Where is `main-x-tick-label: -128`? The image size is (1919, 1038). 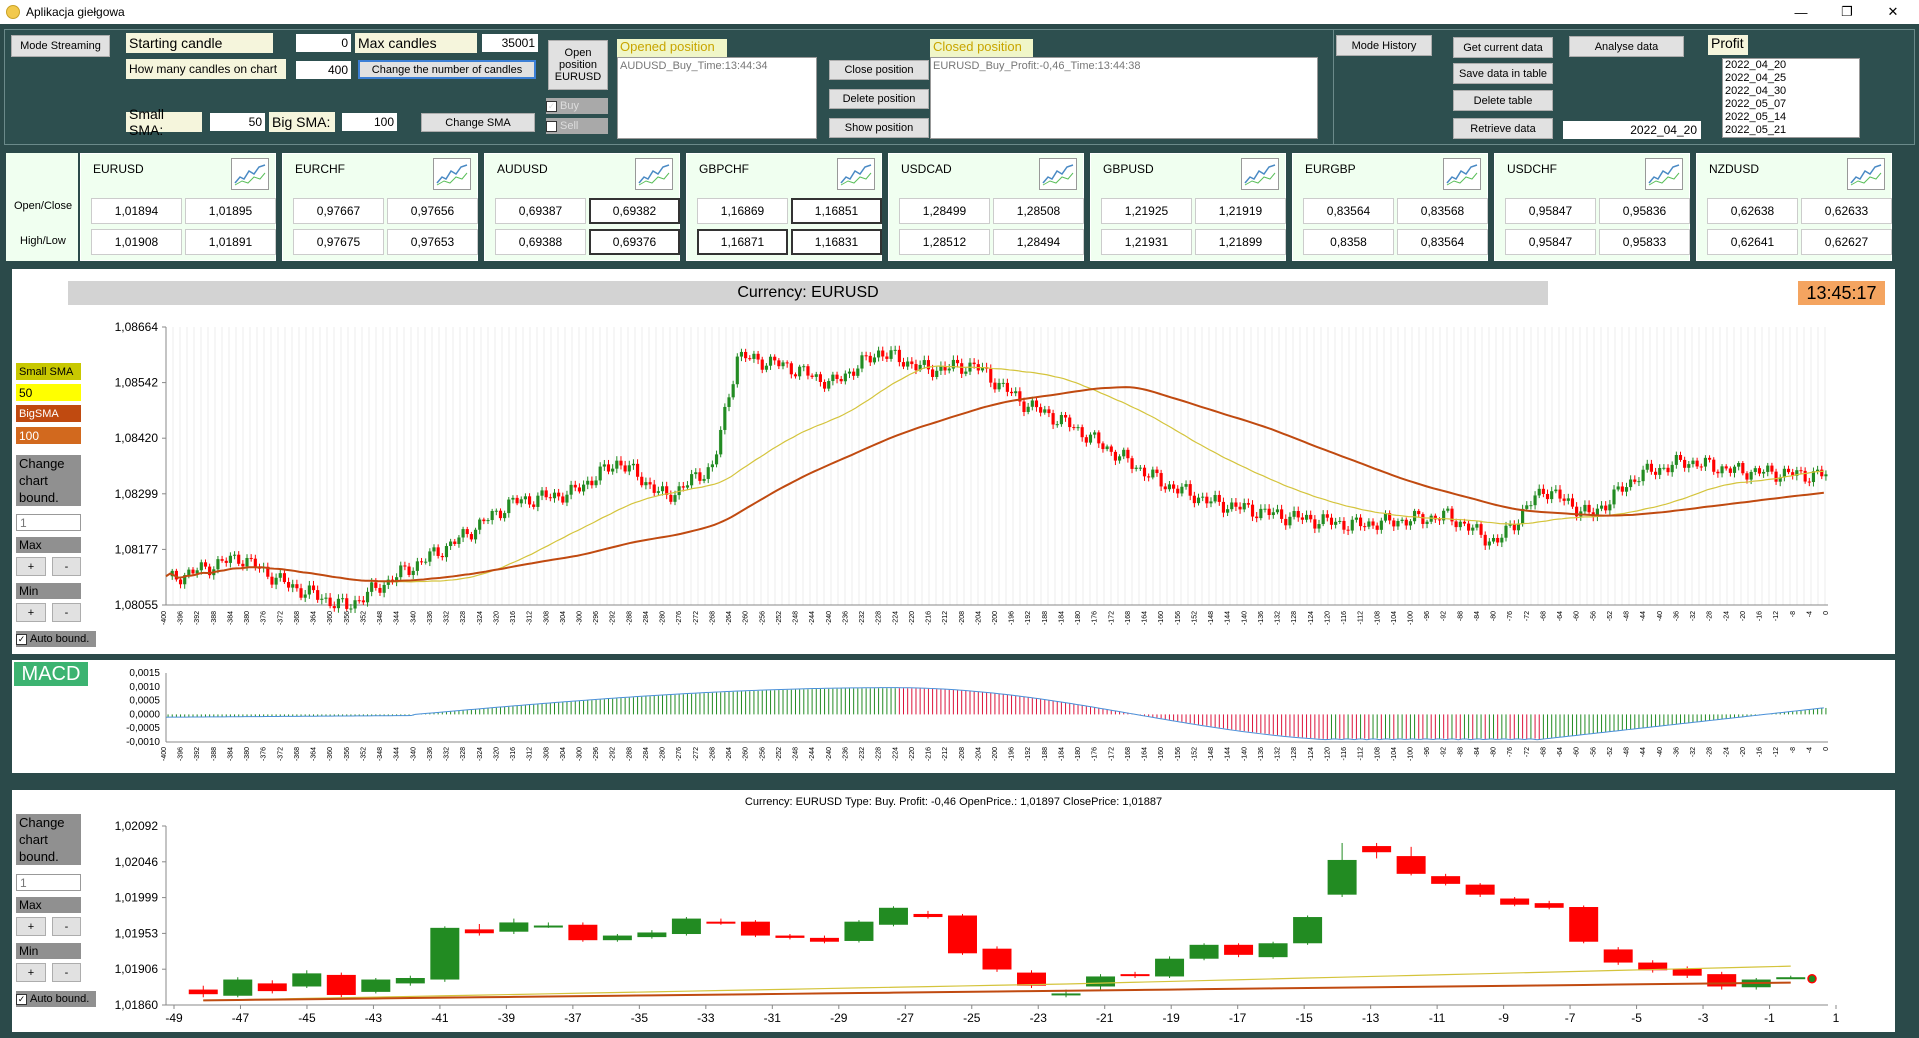 main-x-tick-label: -128 is located at coordinates (1294, 618).